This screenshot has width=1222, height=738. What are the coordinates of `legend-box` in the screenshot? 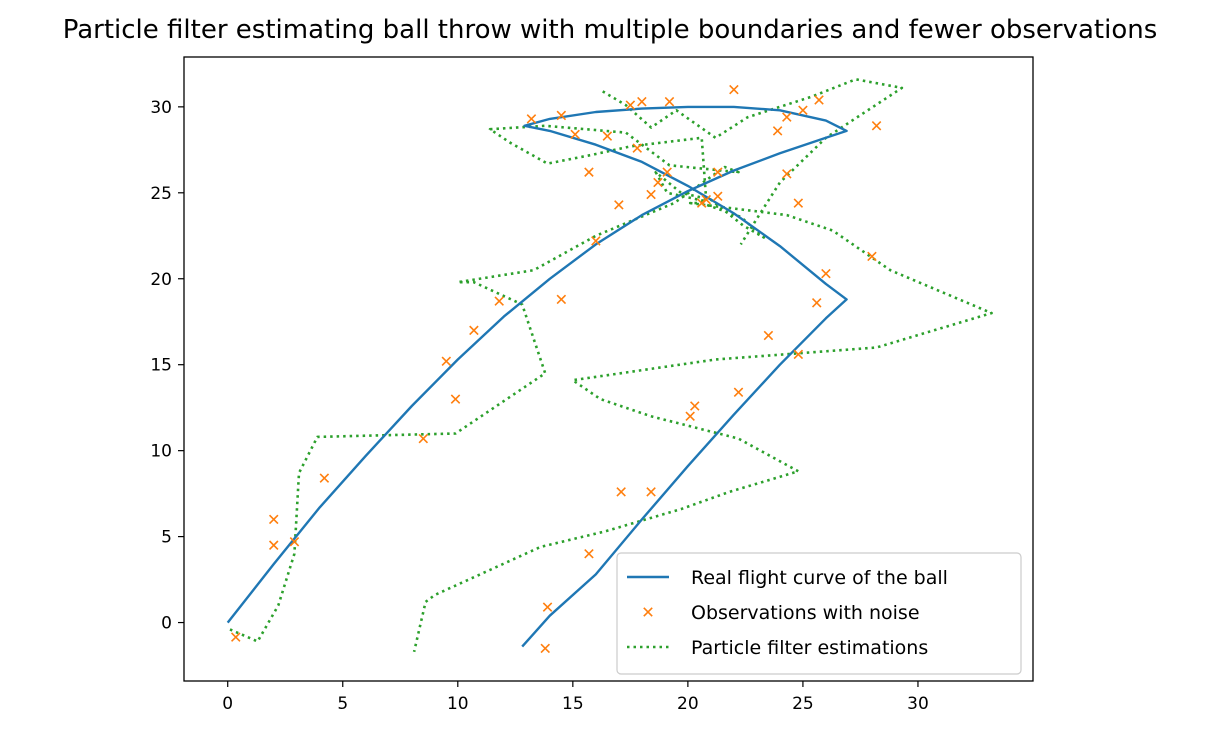 It's located at (819, 613).